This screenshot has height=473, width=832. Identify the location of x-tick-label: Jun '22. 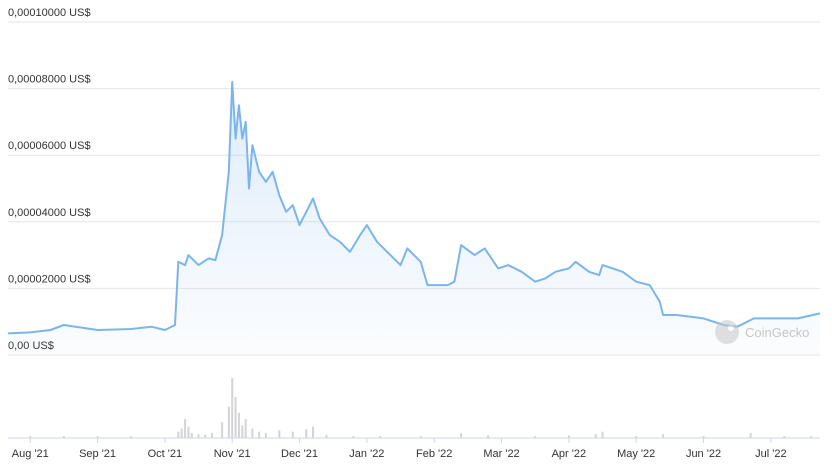
(703, 454).